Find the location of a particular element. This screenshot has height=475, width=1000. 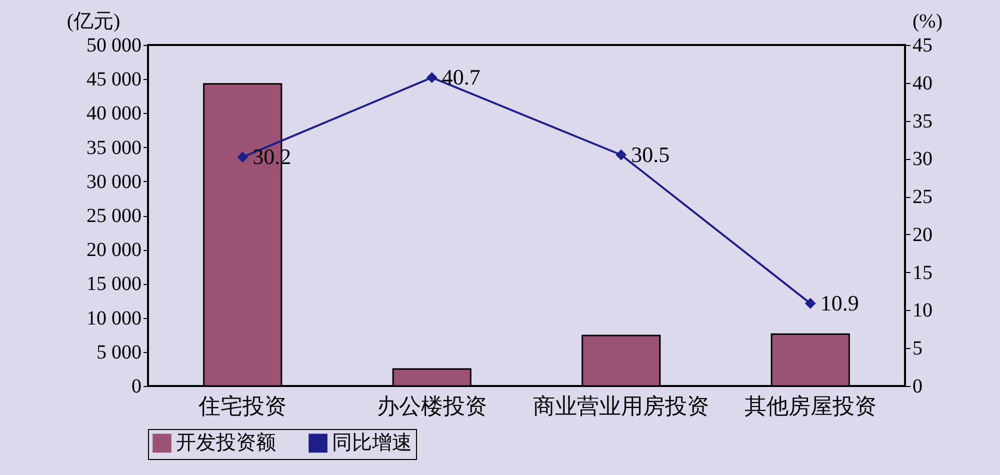

y-tick-label: 35 000 is located at coordinates (114, 147).